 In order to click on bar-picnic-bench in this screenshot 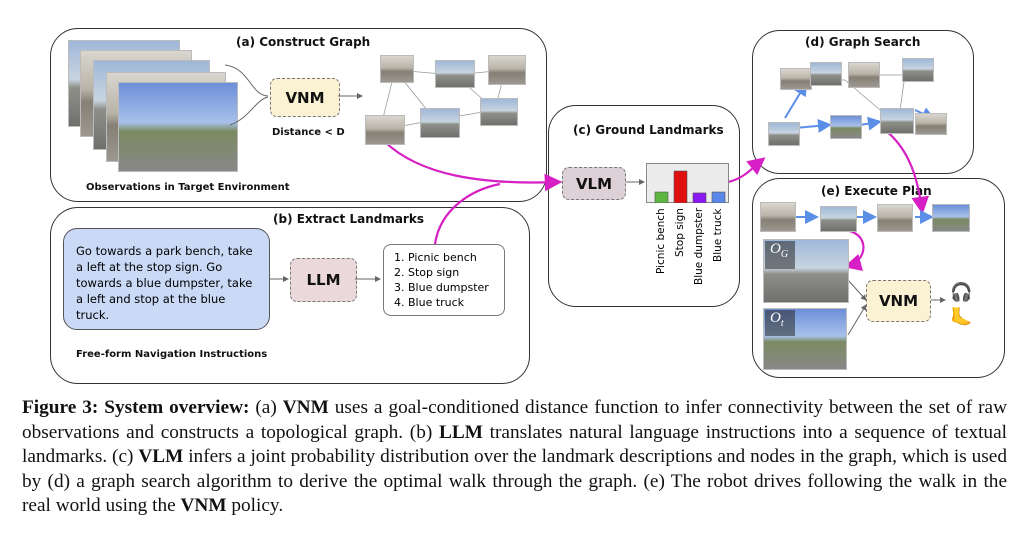, I will do `click(661, 197)`.